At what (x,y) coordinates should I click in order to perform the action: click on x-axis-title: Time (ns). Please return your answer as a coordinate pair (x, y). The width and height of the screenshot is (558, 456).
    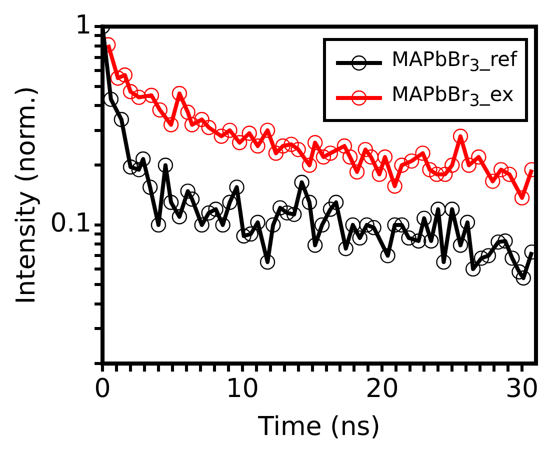
    Looking at the image, I should click on (318, 427).